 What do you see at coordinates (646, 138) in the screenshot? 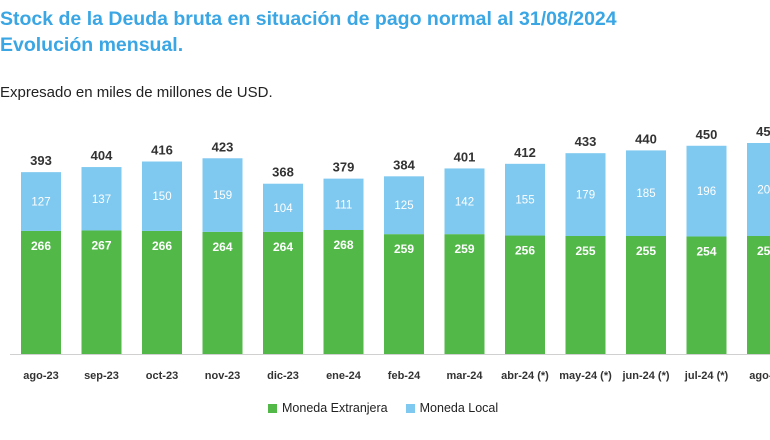
I see `data-label-total: 440` at bounding box center [646, 138].